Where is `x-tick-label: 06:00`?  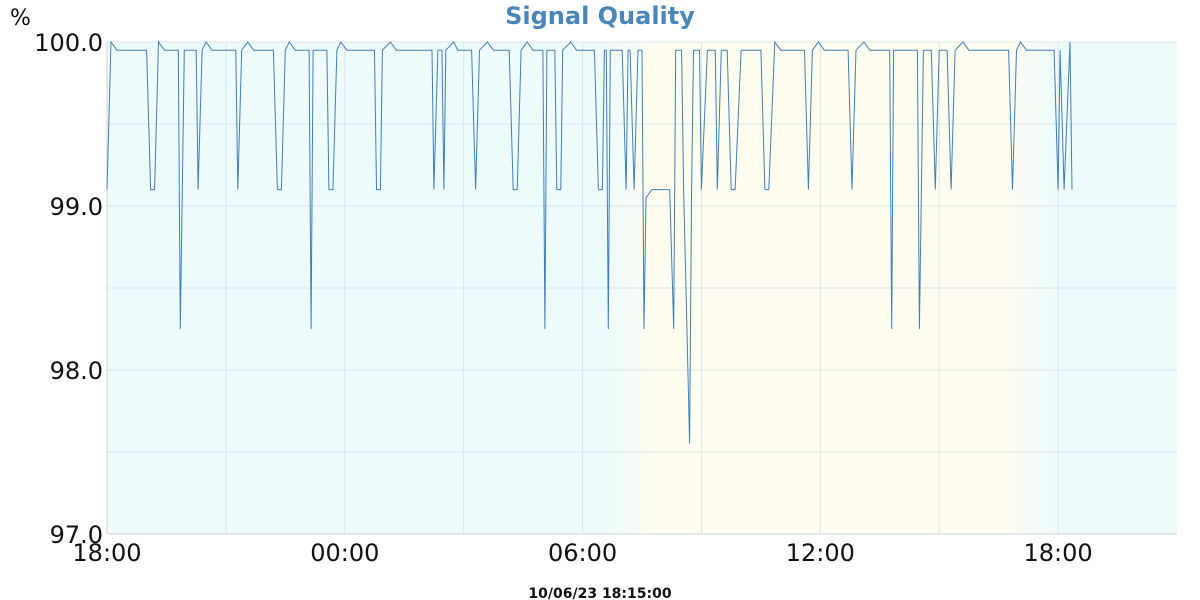
x-tick-label: 06:00 is located at coordinates (582, 553).